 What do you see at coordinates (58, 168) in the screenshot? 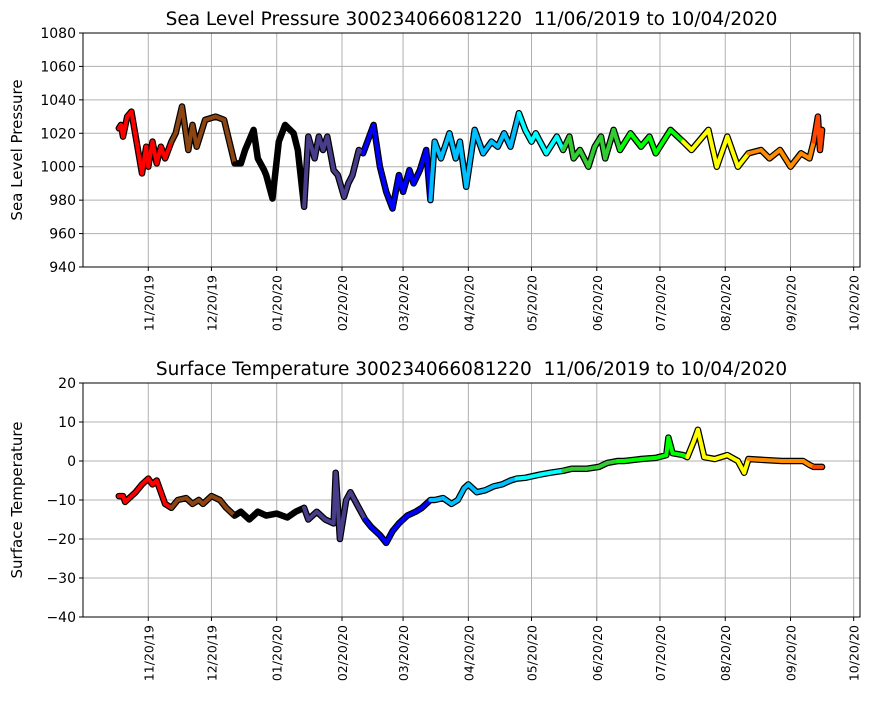
I see `y-tick-label: 1000` at bounding box center [58, 168].